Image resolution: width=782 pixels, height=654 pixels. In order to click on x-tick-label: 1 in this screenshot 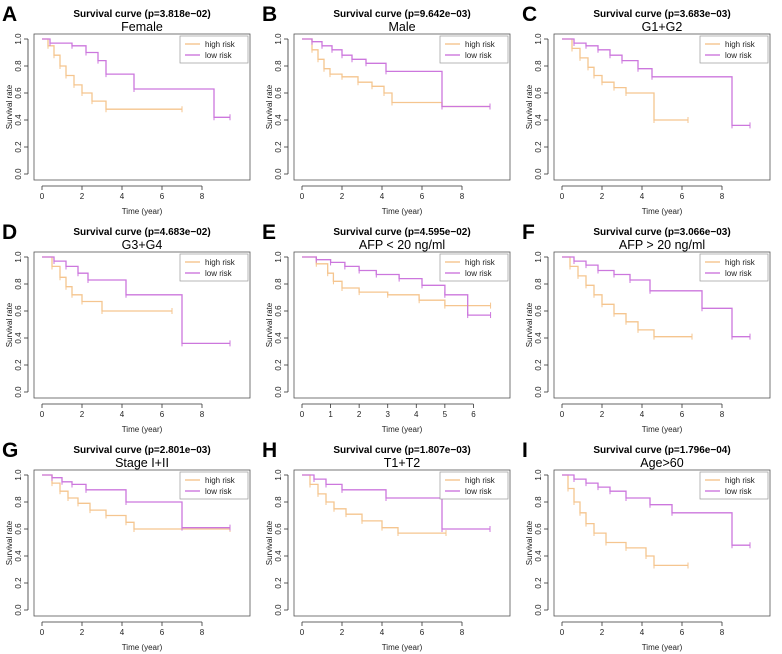, I will do `click(330, 414)`.